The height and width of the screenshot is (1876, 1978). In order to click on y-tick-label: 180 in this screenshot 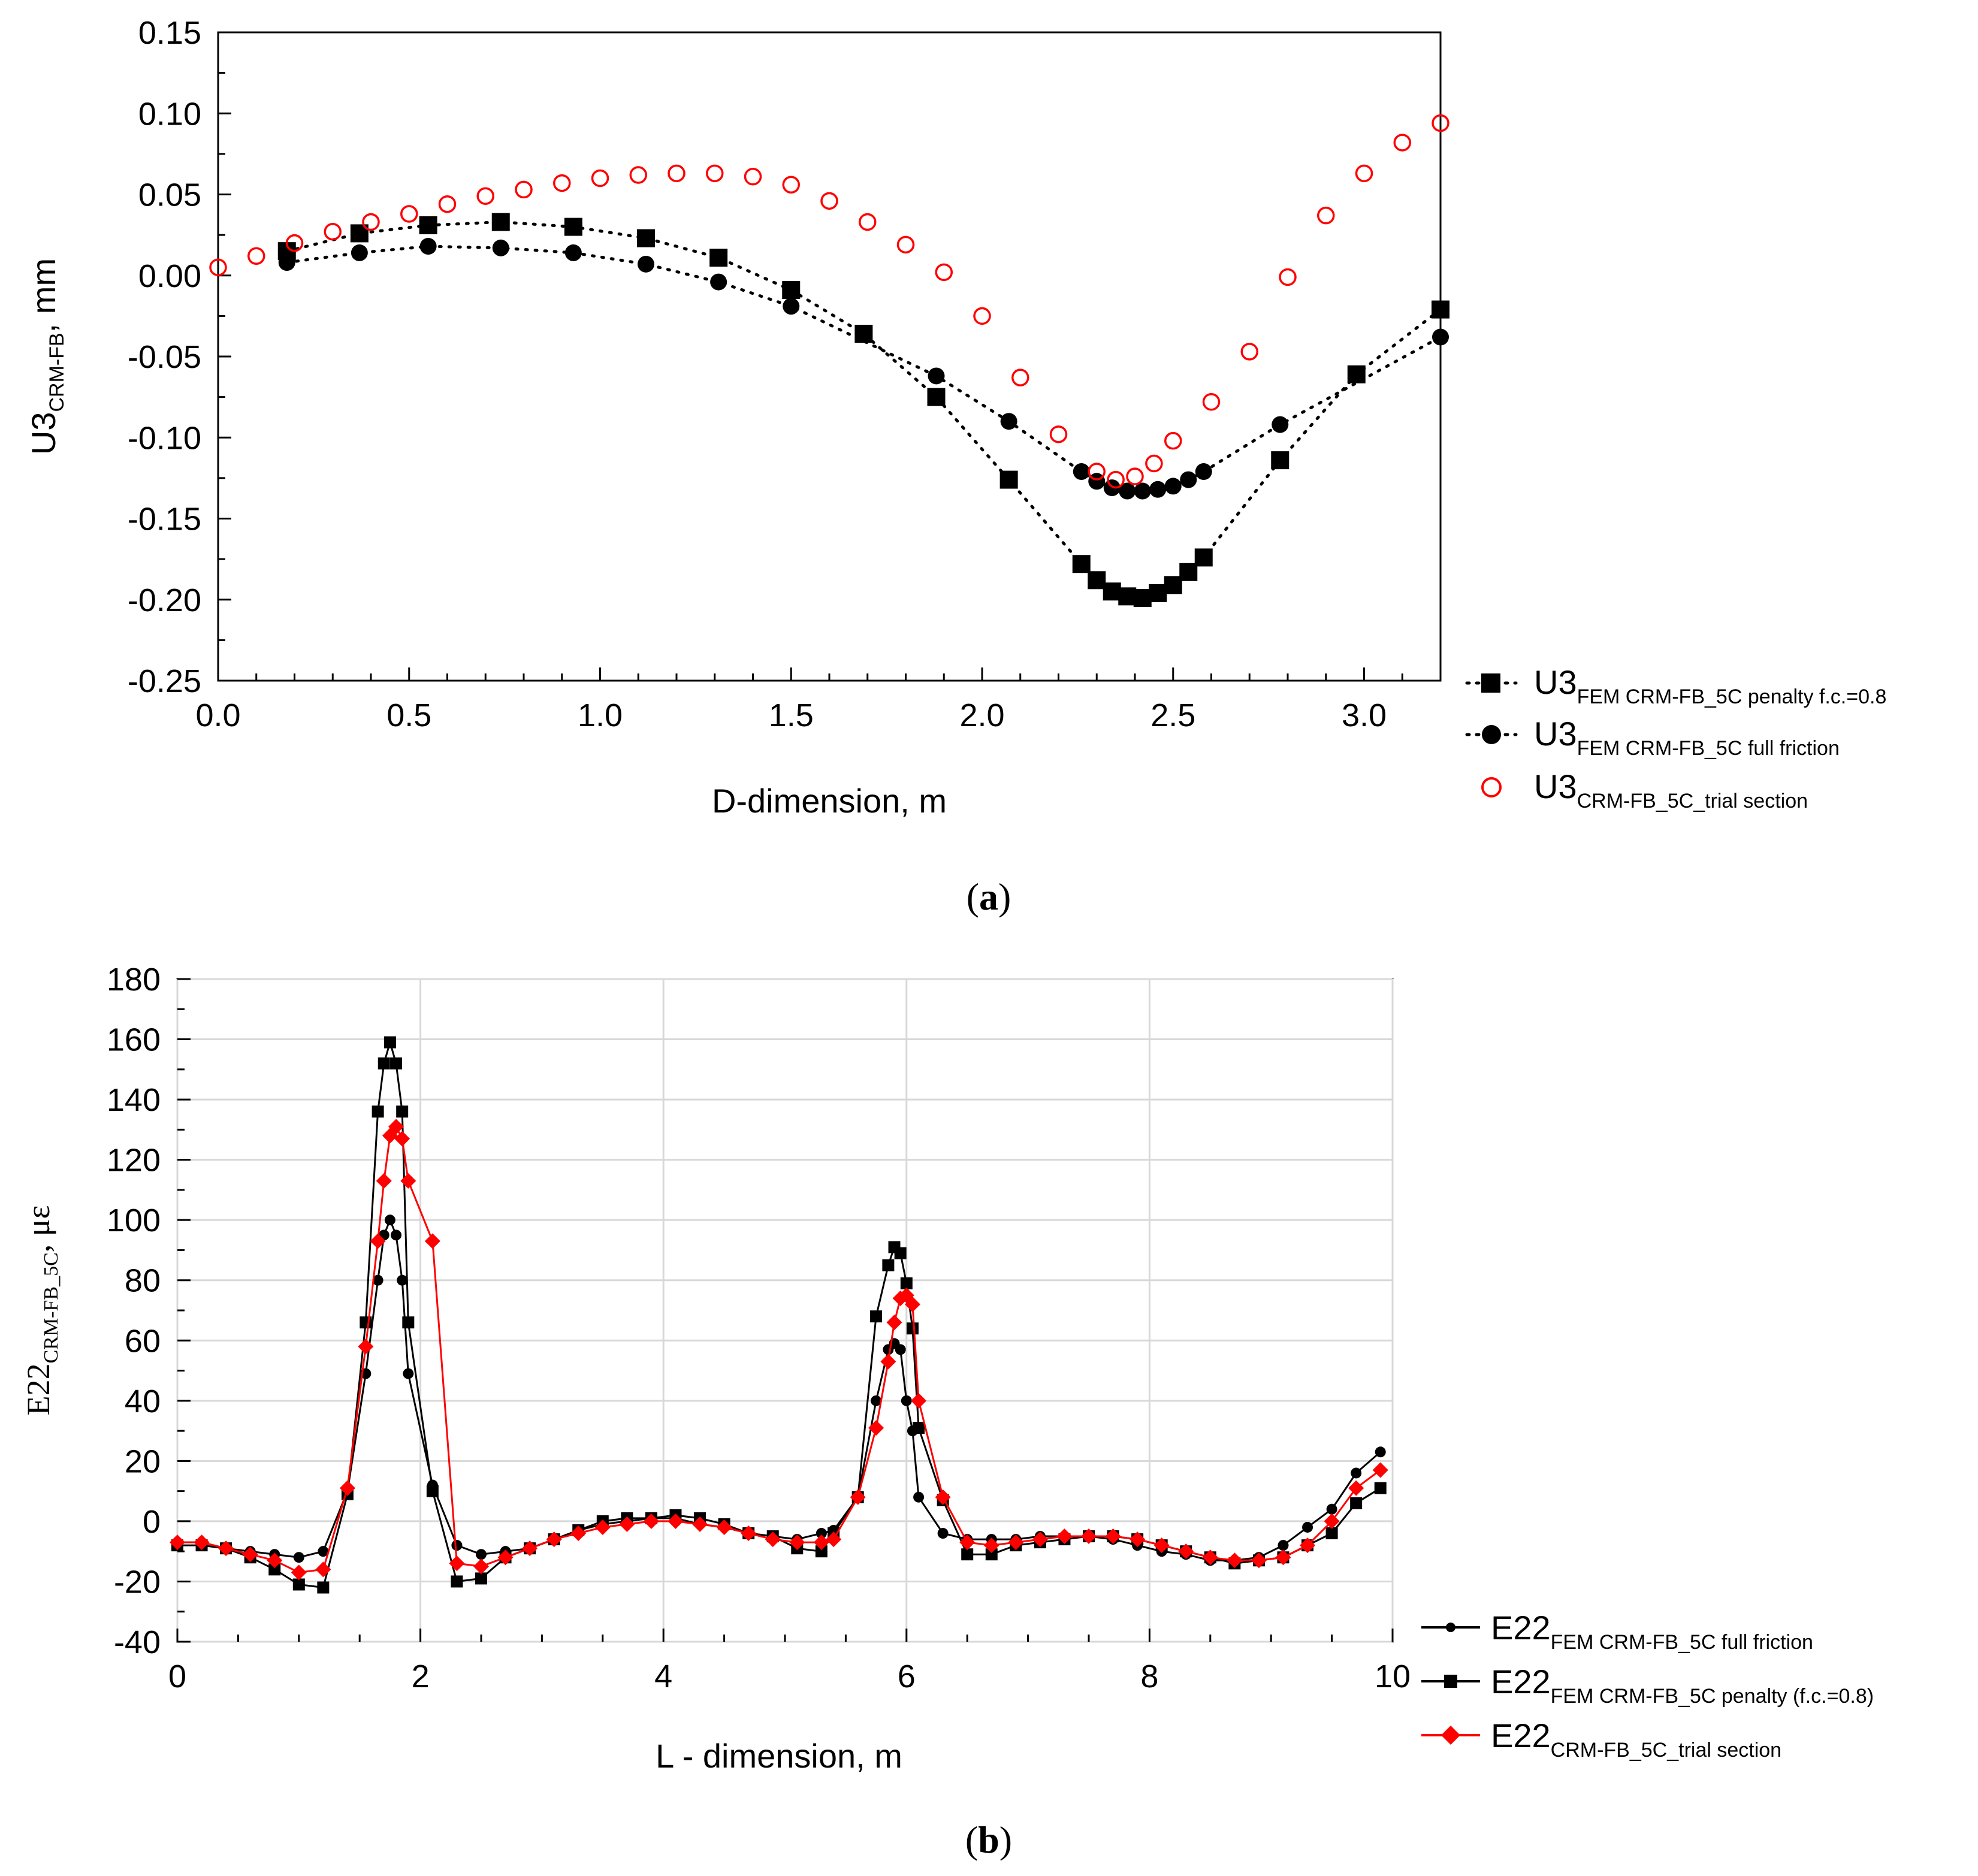, I will do `click(134, 980)`.